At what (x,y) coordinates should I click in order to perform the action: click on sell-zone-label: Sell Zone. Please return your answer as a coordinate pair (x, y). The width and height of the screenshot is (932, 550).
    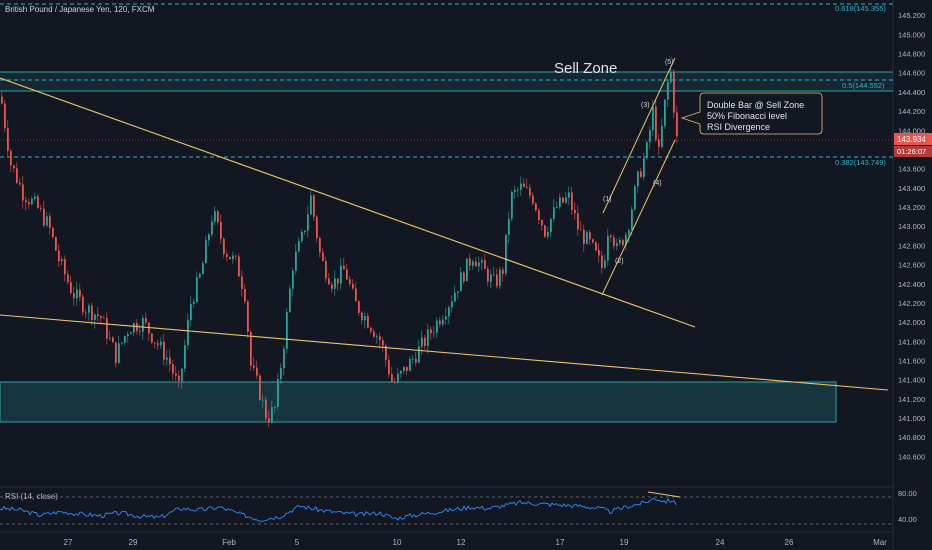
    Looking at the image, I should click on (585, 68).